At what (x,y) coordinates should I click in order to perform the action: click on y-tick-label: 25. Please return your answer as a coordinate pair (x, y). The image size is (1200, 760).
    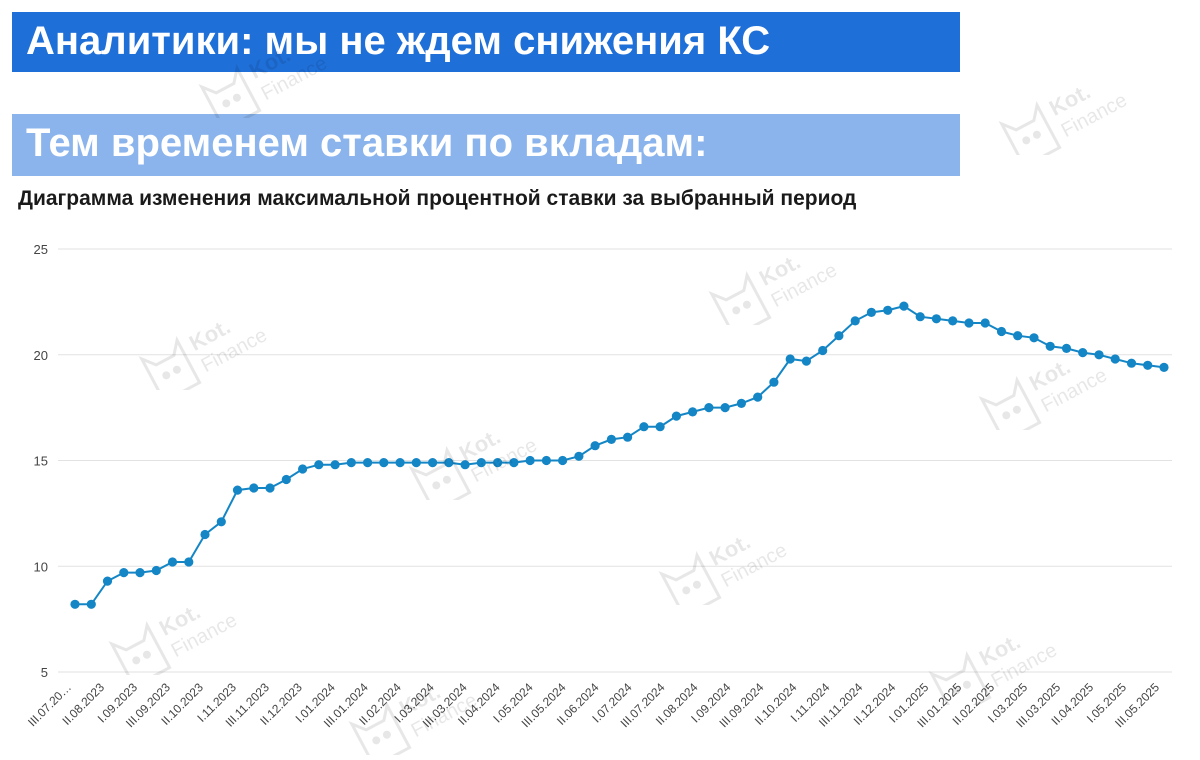
    Looking at the image, I should click on (41, 249).